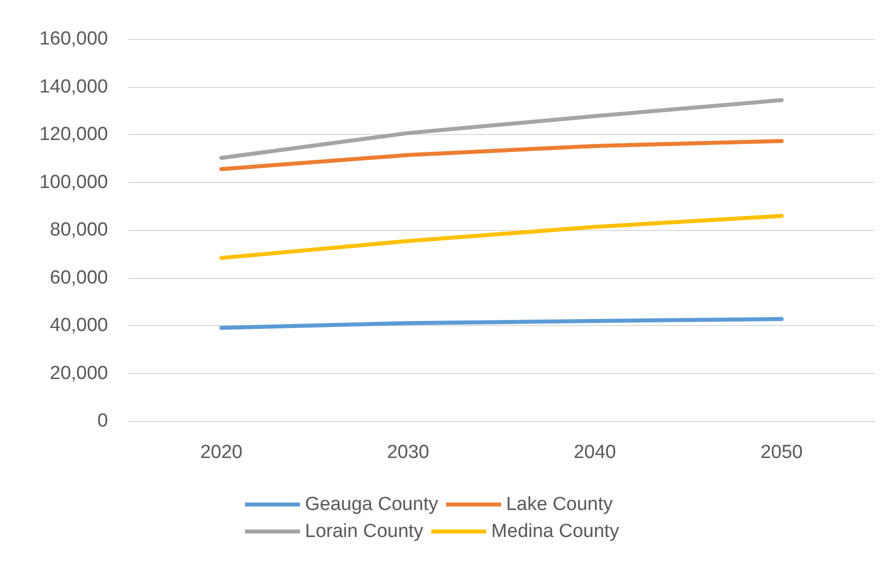 Image resolution: width=891 pixels, height=583 pixels. I want to click on x-tick-label: 2020, so click(221, 452).